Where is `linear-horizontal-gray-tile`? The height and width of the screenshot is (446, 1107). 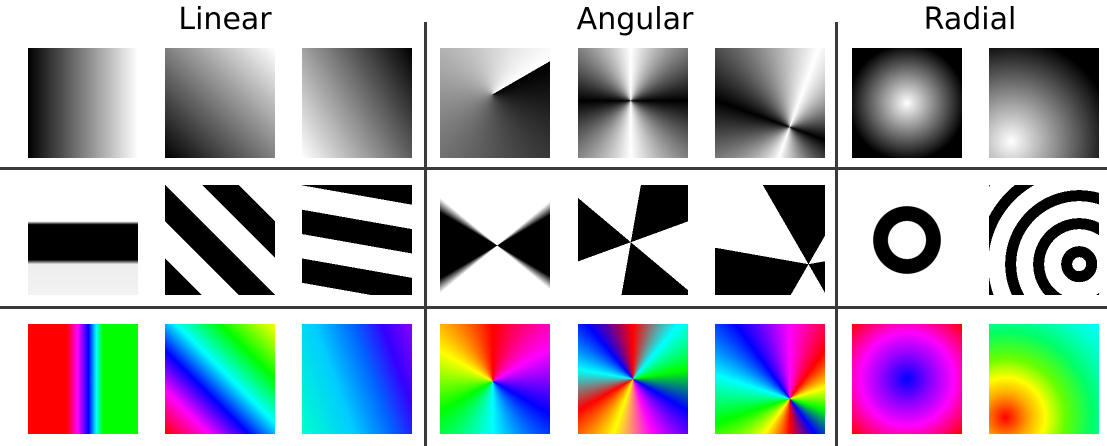
linear-horizontal-gray-tile is located at coordinates (83, 103).